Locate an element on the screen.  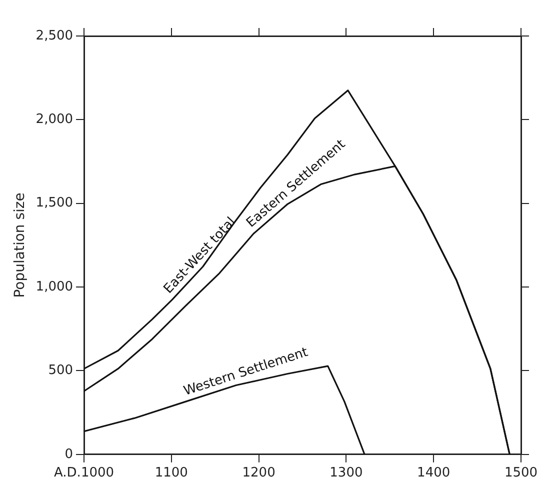
y-tick-label: 500 is located at coordinates (61, 370).